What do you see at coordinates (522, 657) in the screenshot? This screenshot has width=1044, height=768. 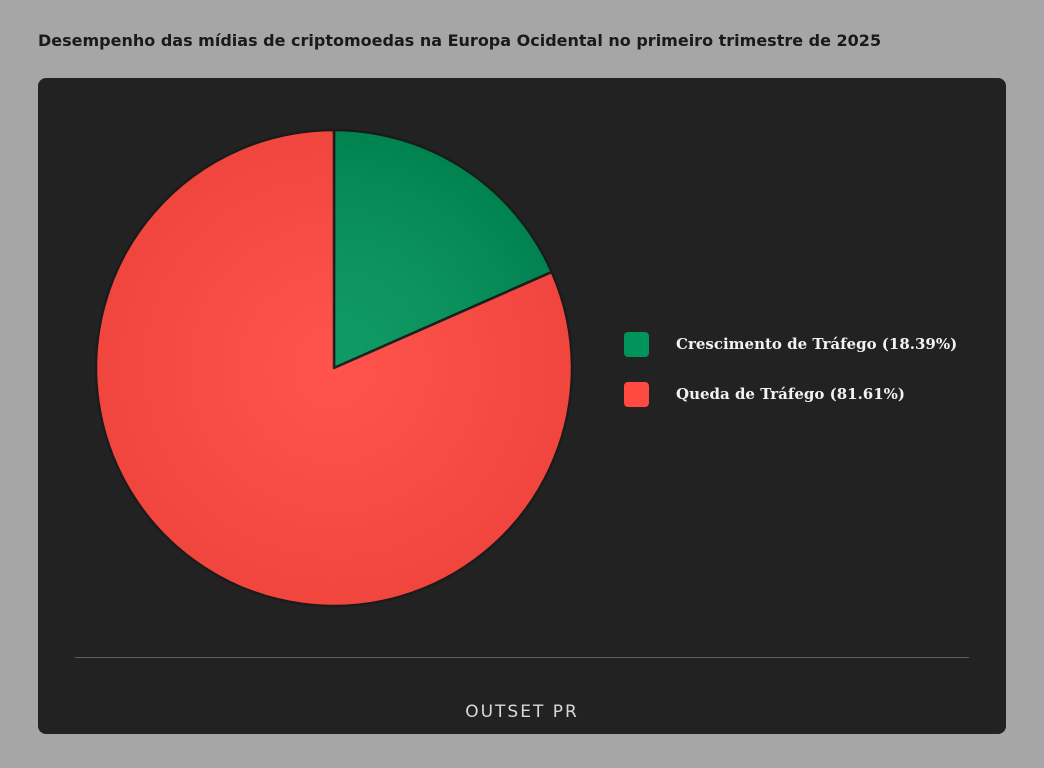 I see `footer-divider` at bounding box center [522, 657].